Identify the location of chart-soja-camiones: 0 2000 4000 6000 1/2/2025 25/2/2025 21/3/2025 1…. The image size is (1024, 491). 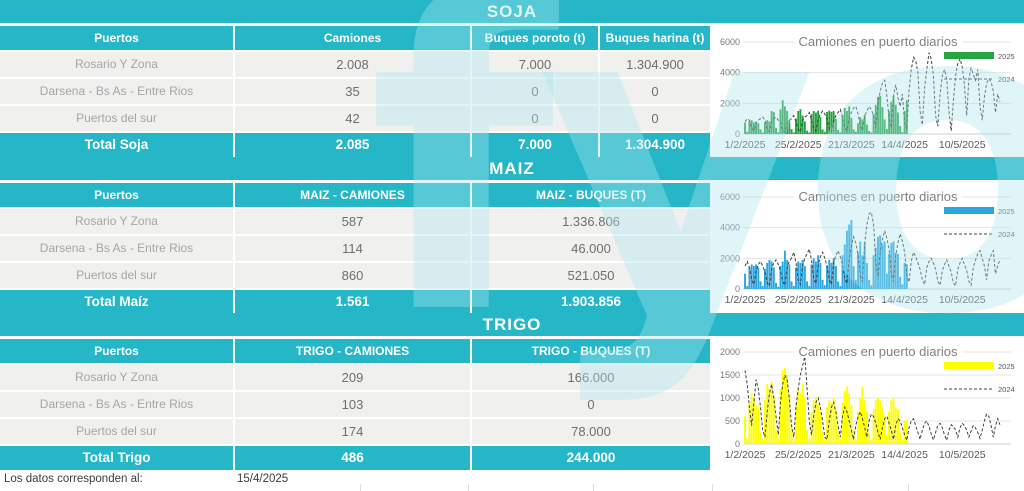
(867, 90).